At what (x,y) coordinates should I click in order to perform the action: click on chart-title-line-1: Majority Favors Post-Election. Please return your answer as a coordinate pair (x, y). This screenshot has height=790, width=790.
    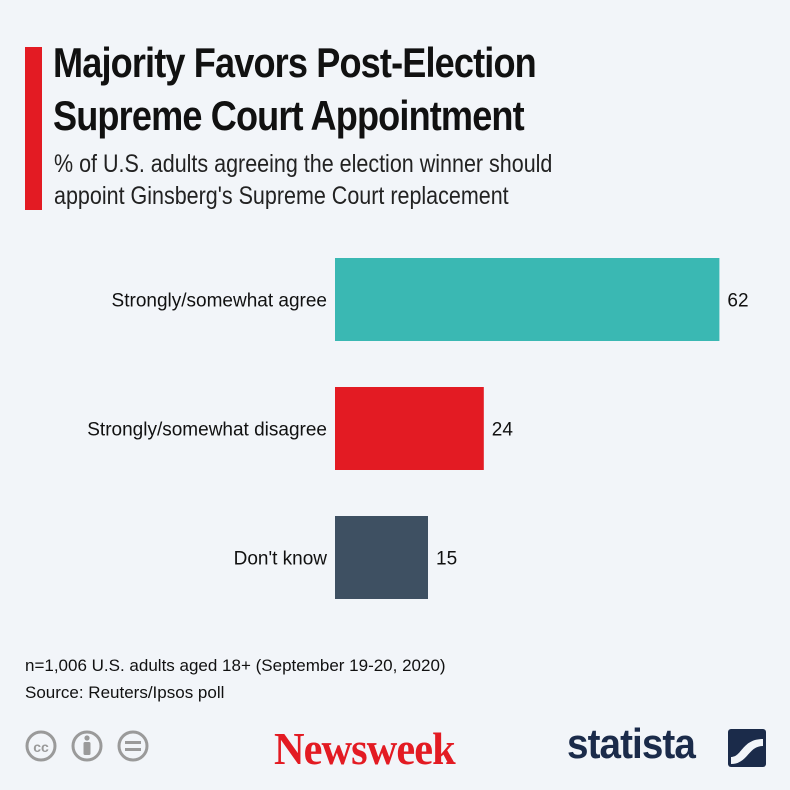
    Looking at the image, I should click on (295, 62).